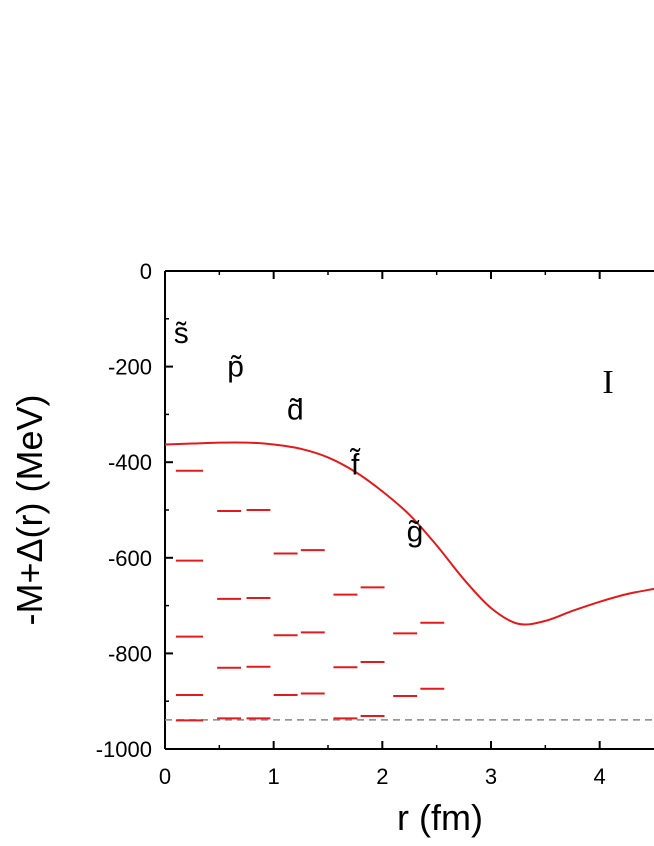  What do you see at coordinates (130, 367) in the screenshot?
I see `y-tick-label: -200` at bounding box center [130, 367].